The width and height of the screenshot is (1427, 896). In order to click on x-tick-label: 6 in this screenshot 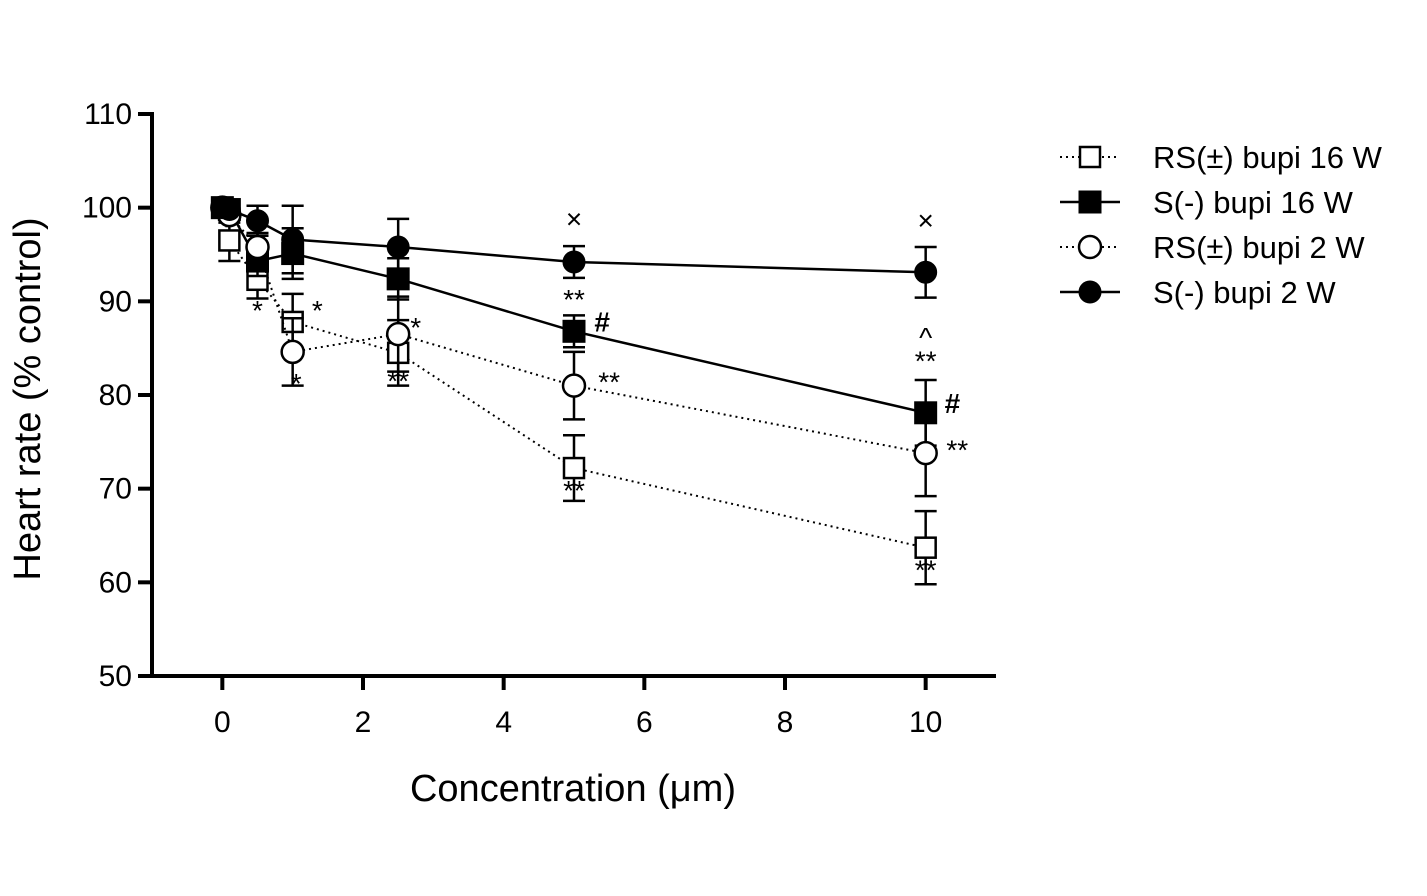, I will do `click(644, 722)`.